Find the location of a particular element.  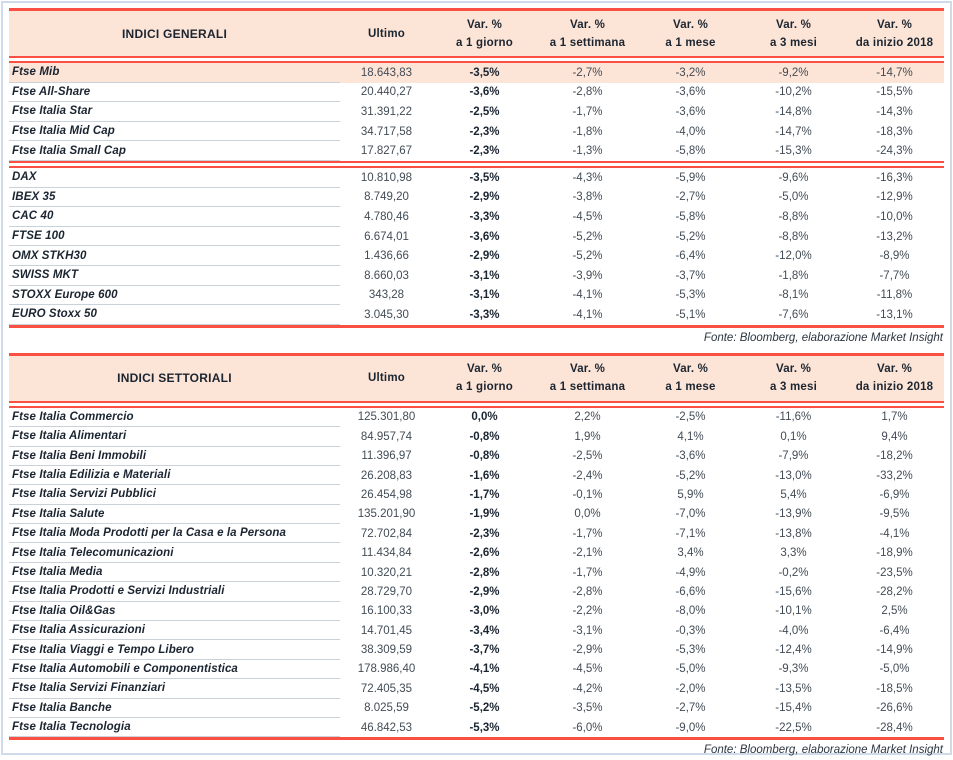

var-1-mese: -6,4% is located at coordinates (690, 256).